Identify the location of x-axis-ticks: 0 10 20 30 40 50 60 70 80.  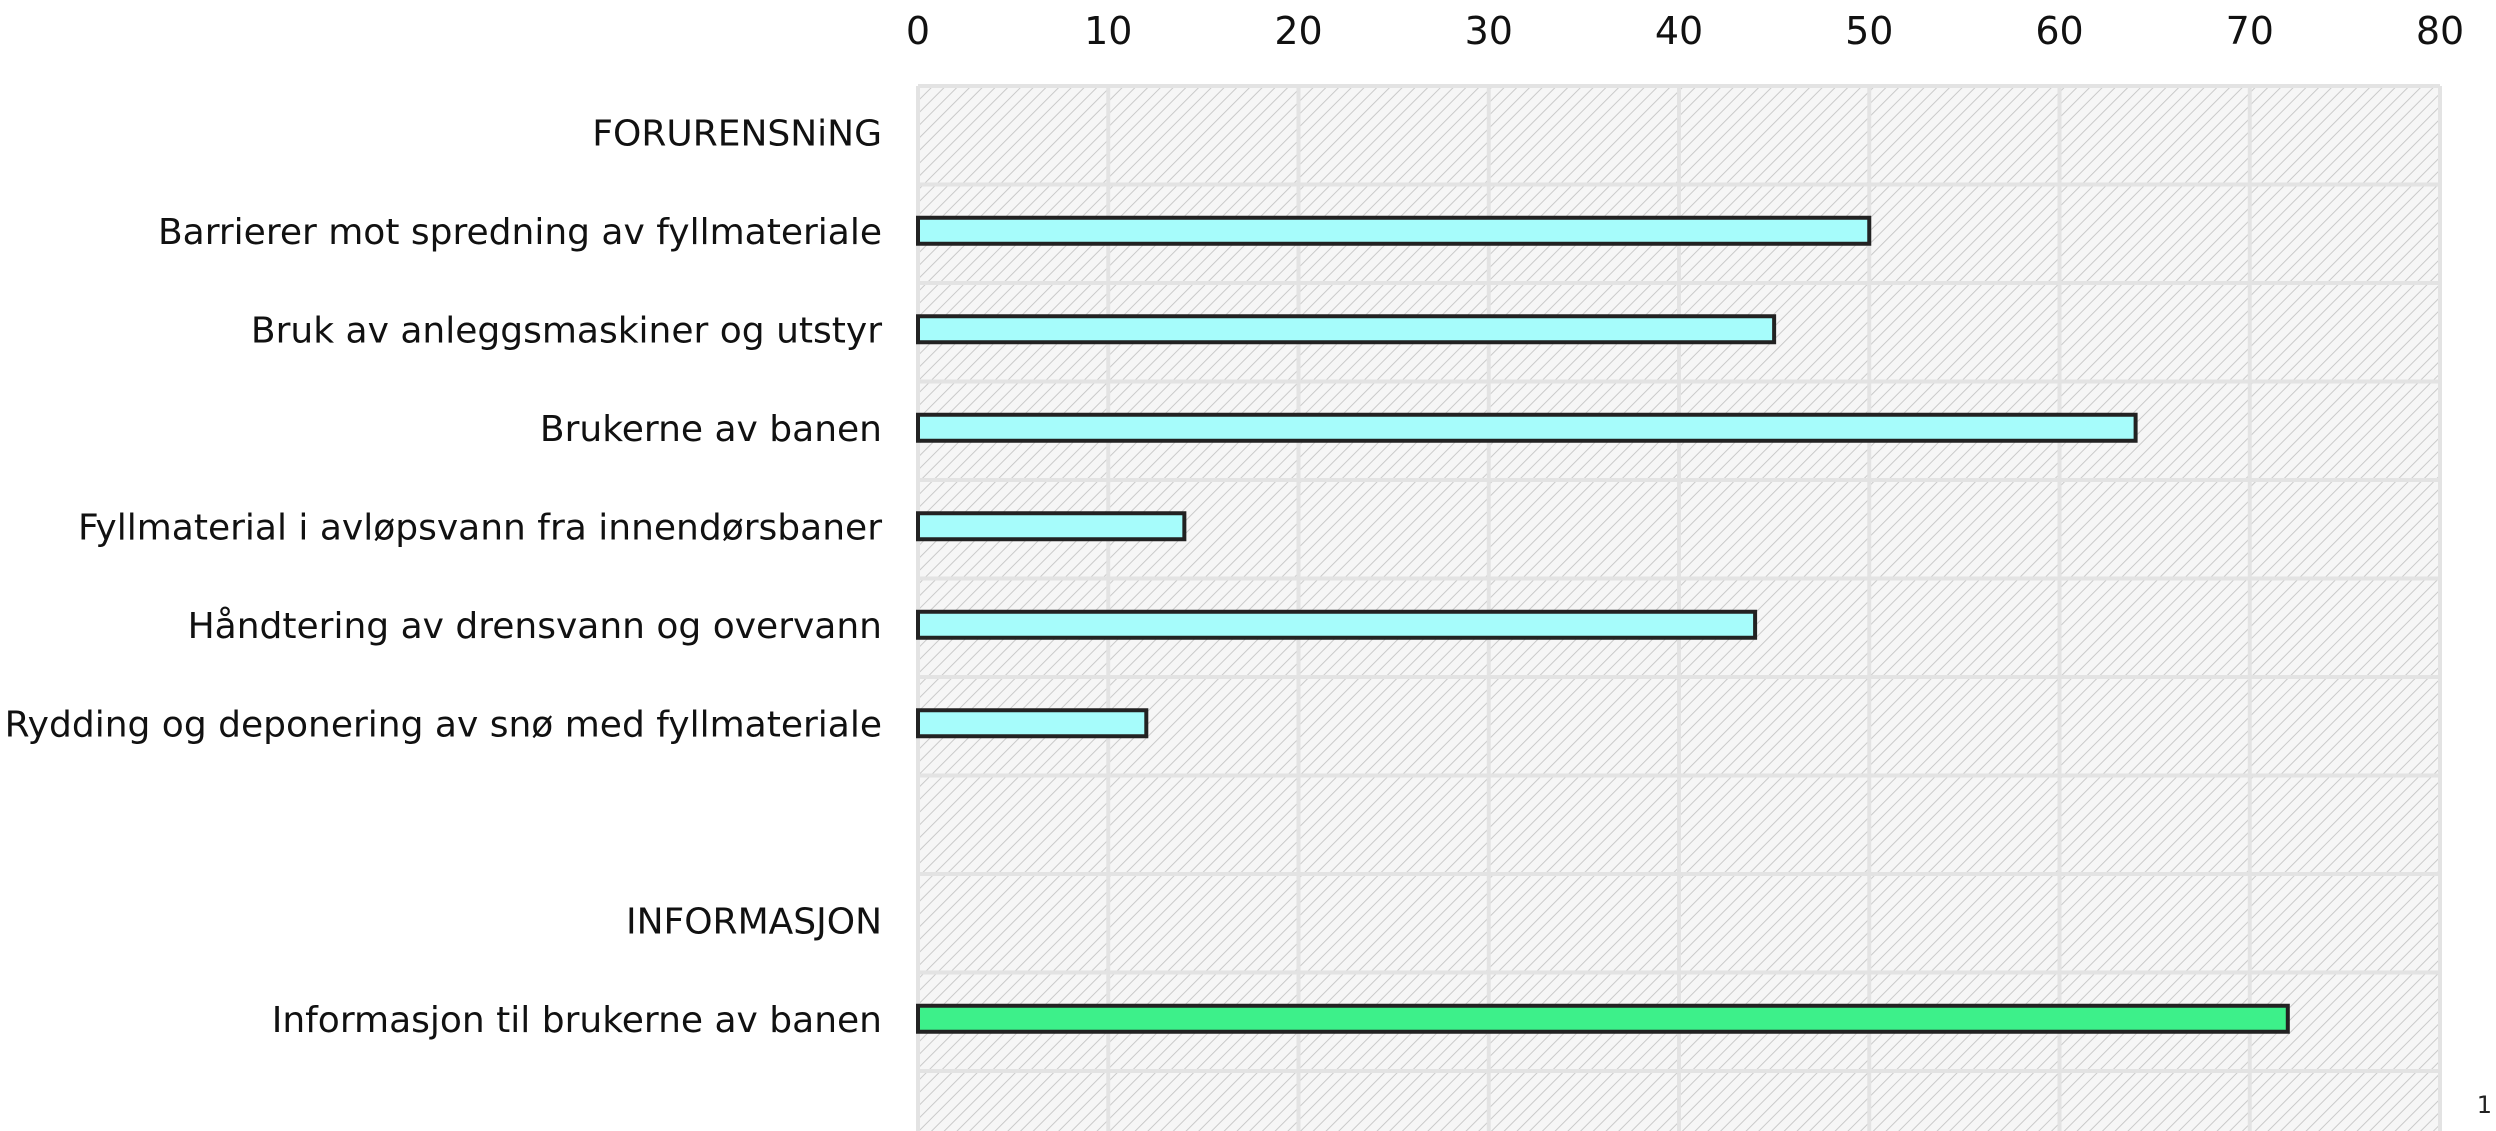
(1685, 31).